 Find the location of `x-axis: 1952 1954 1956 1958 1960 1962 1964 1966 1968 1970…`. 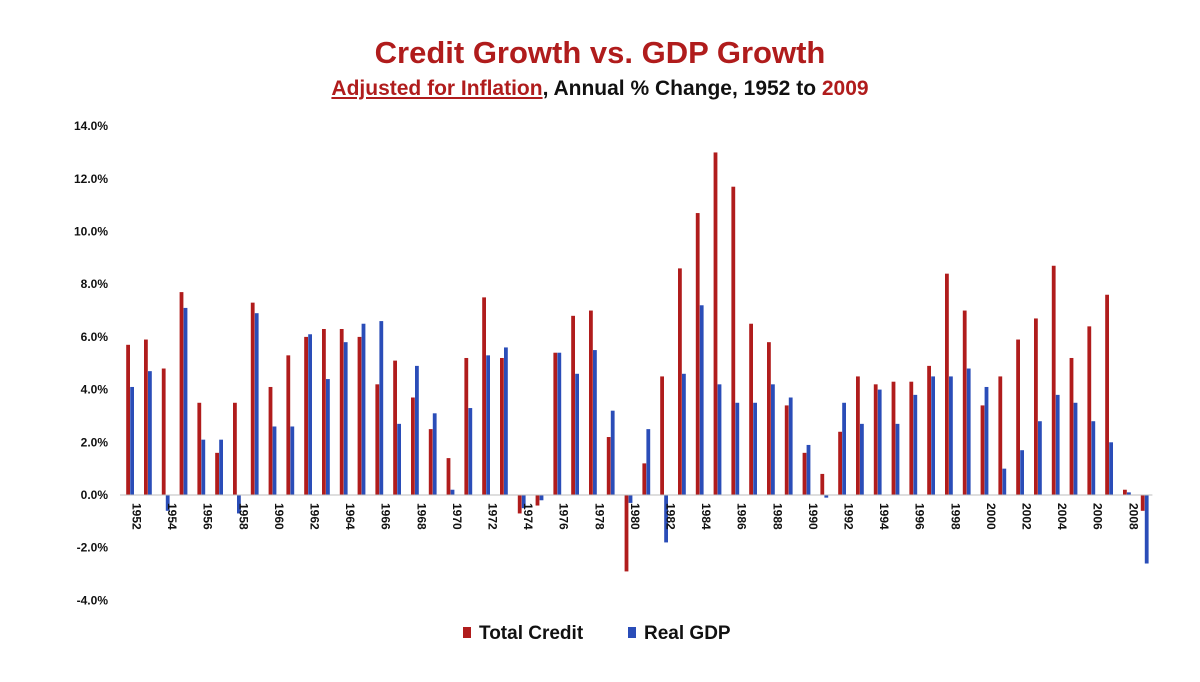

x-axis: 1952 1954 1956 1958 1960 1962 1964 1966 1968 1970… is located at coordinates (636, 512).